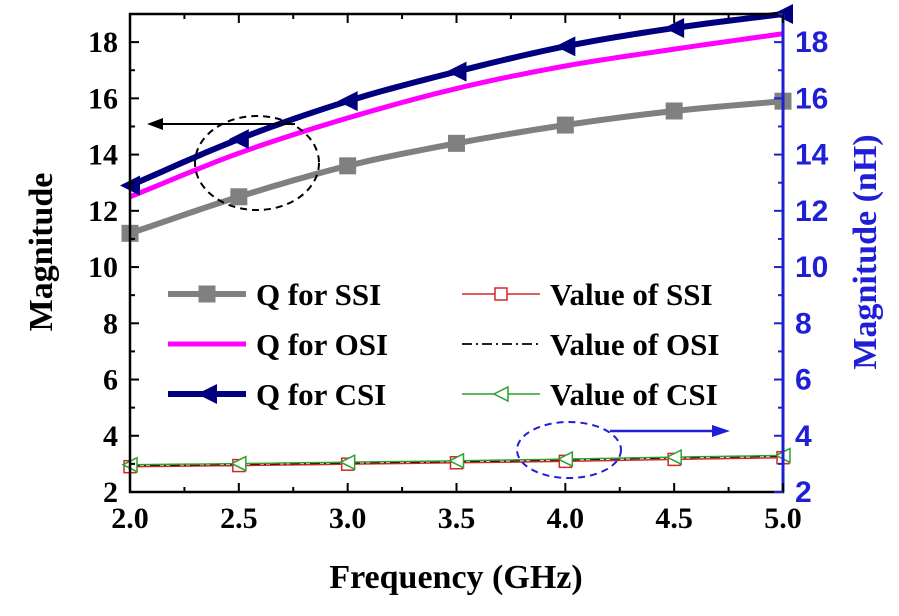 This screenshot has height=616, width=899. Describe the element at coordinates (103, 211) in the screenshot. I see `y-left-tick-label: 12` at that location.